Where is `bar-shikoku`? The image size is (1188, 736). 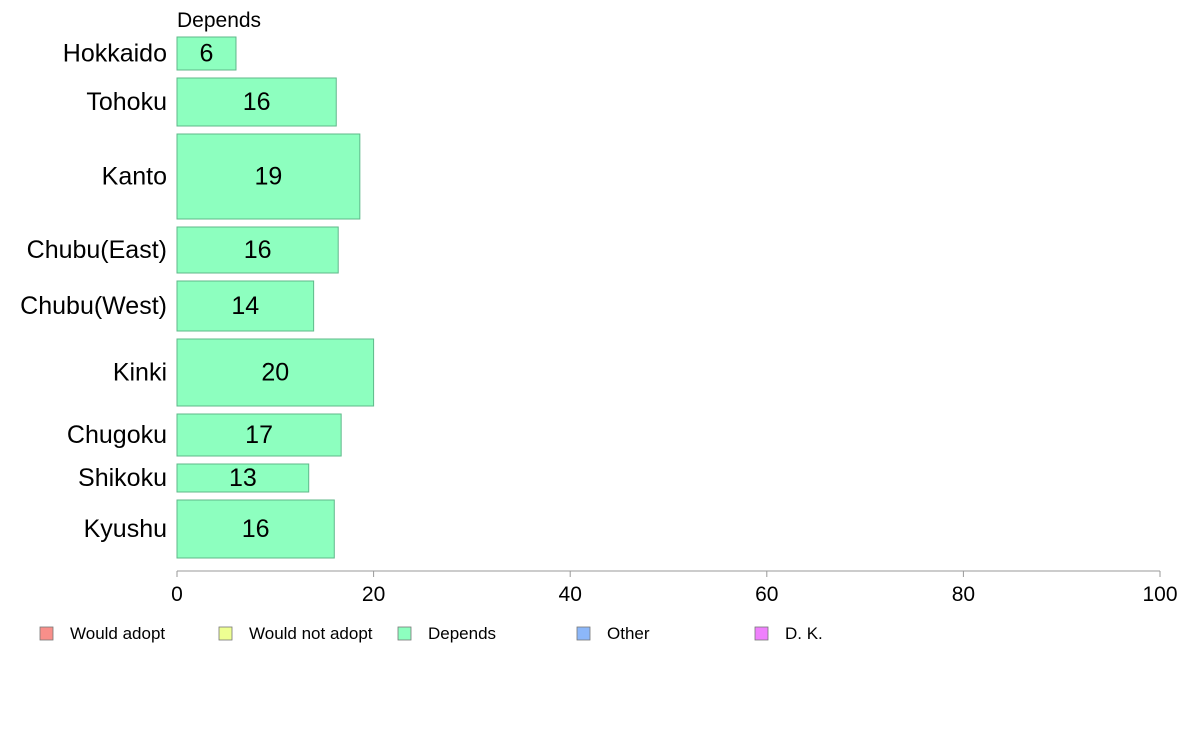 bar-shikoku is located at coordinates (243, 478).